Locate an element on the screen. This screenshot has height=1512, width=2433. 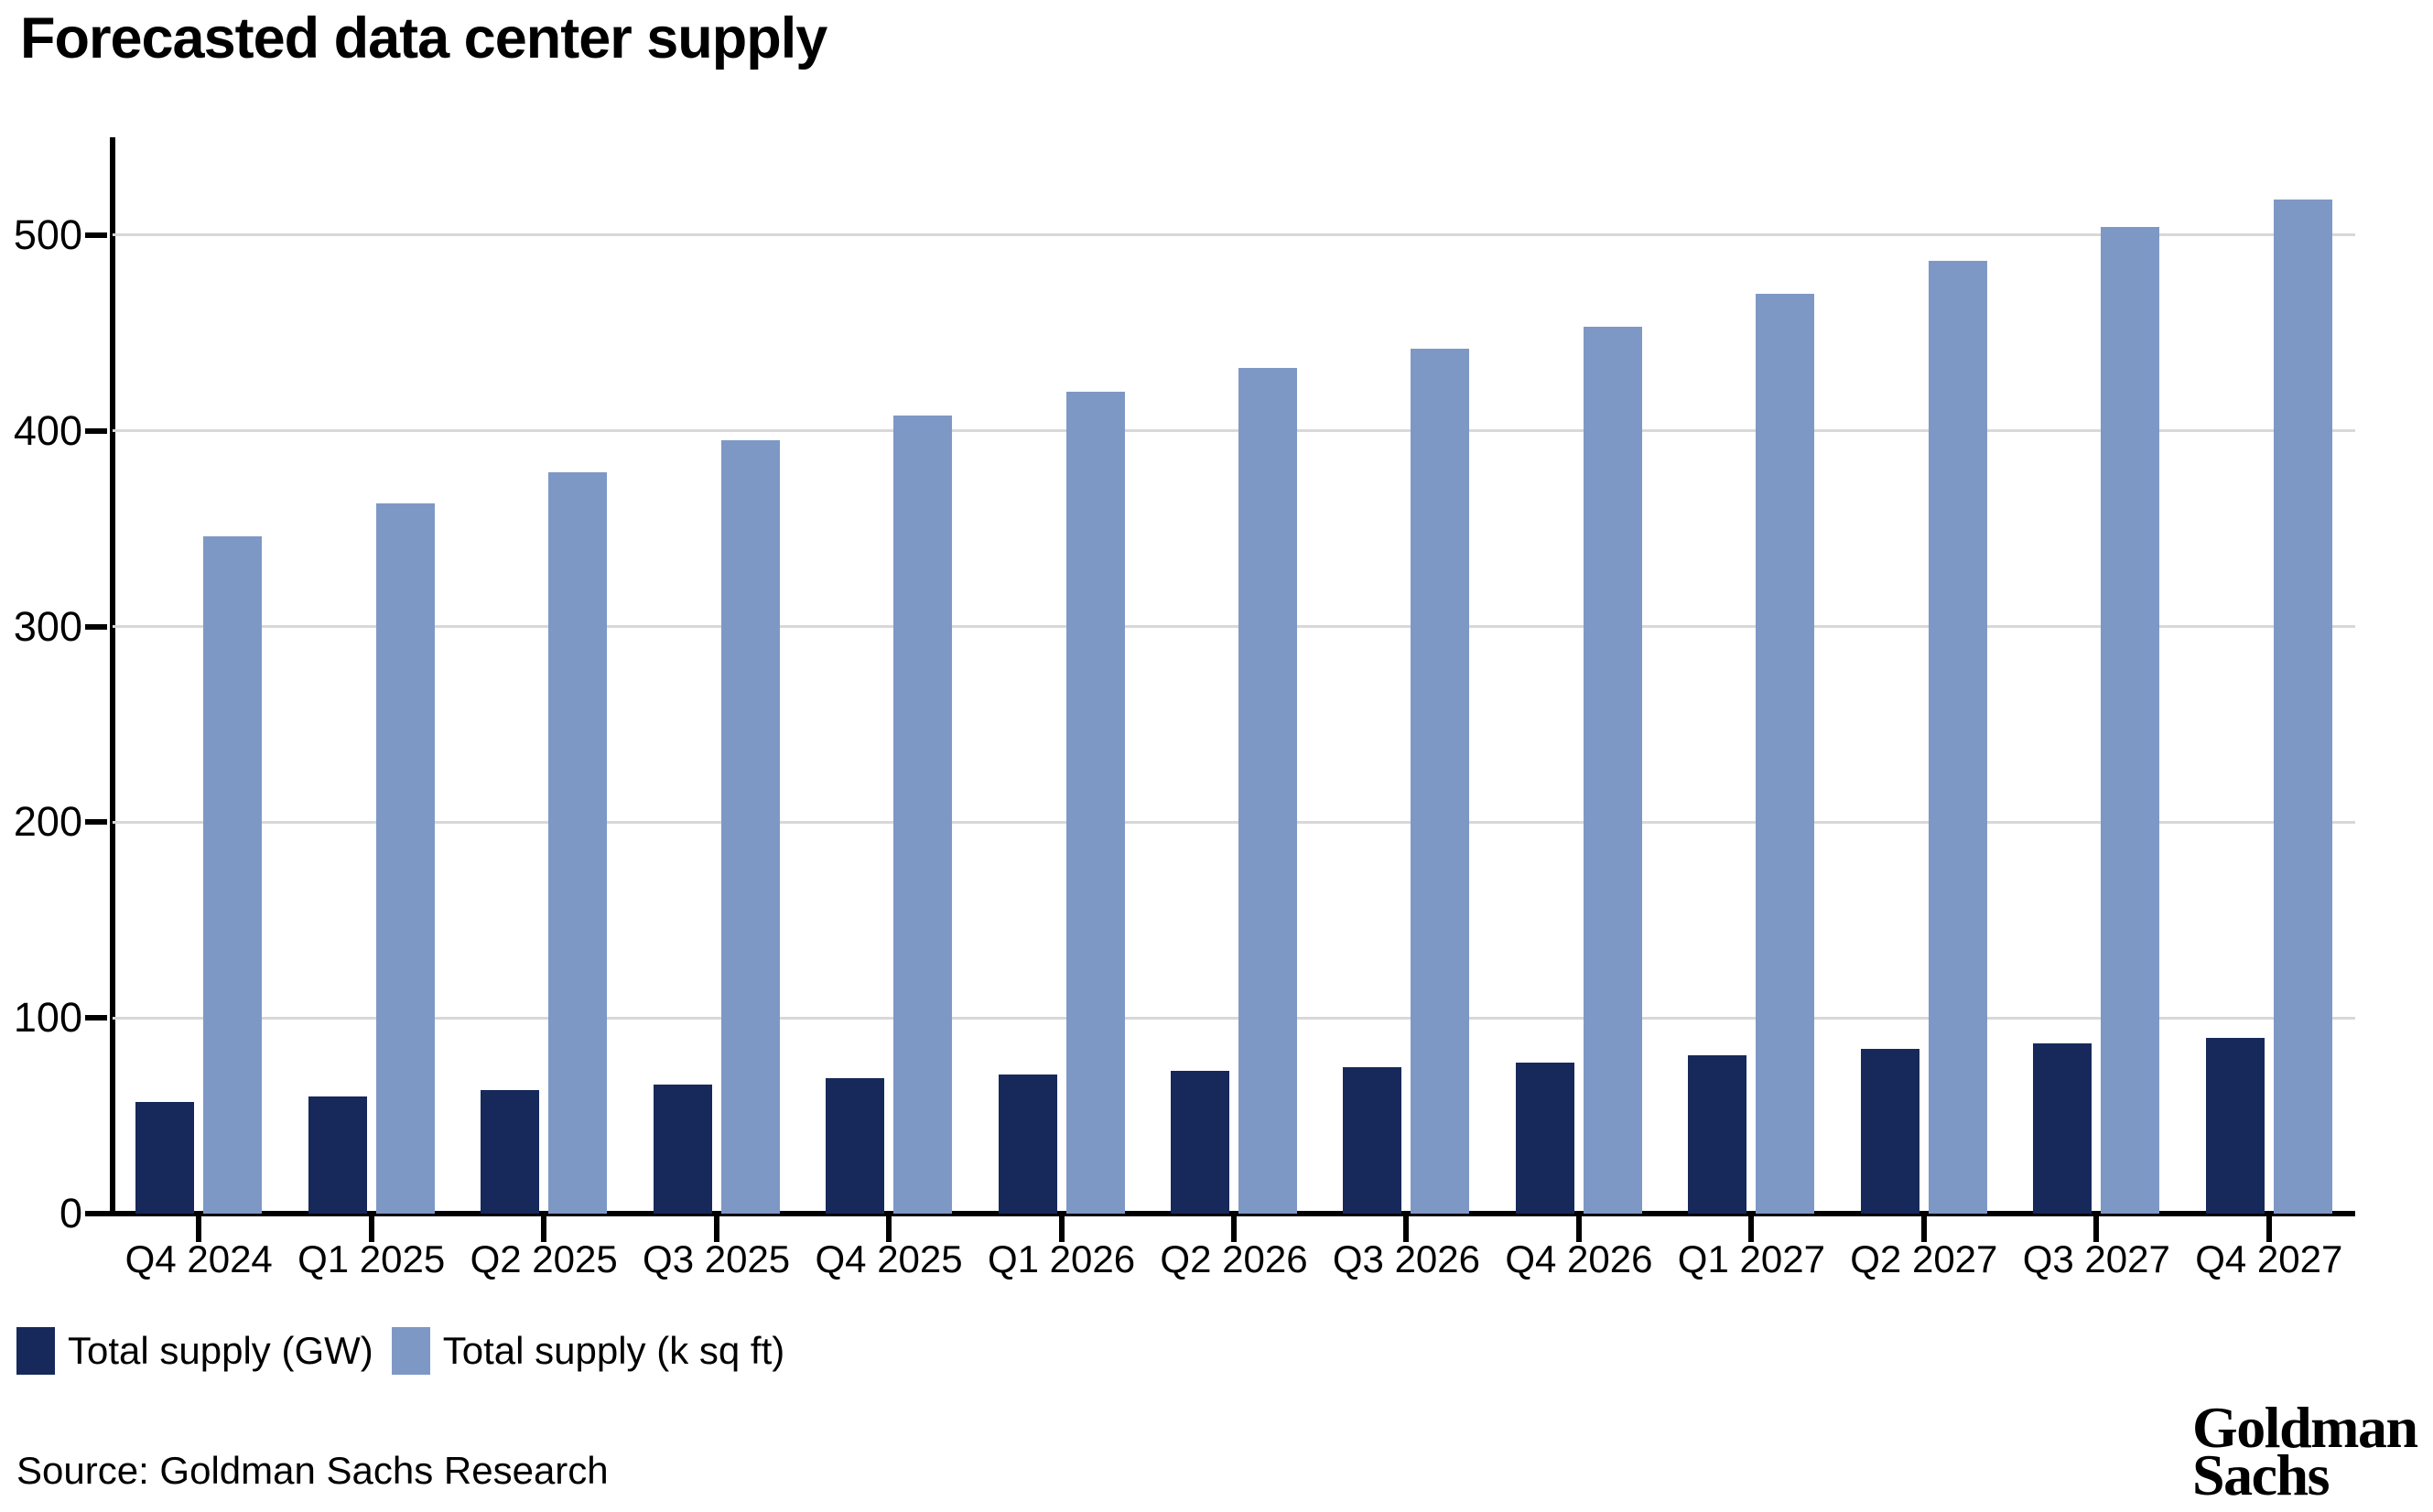
y-tick-label-100: 100 is located at coordinates (47, 1018).